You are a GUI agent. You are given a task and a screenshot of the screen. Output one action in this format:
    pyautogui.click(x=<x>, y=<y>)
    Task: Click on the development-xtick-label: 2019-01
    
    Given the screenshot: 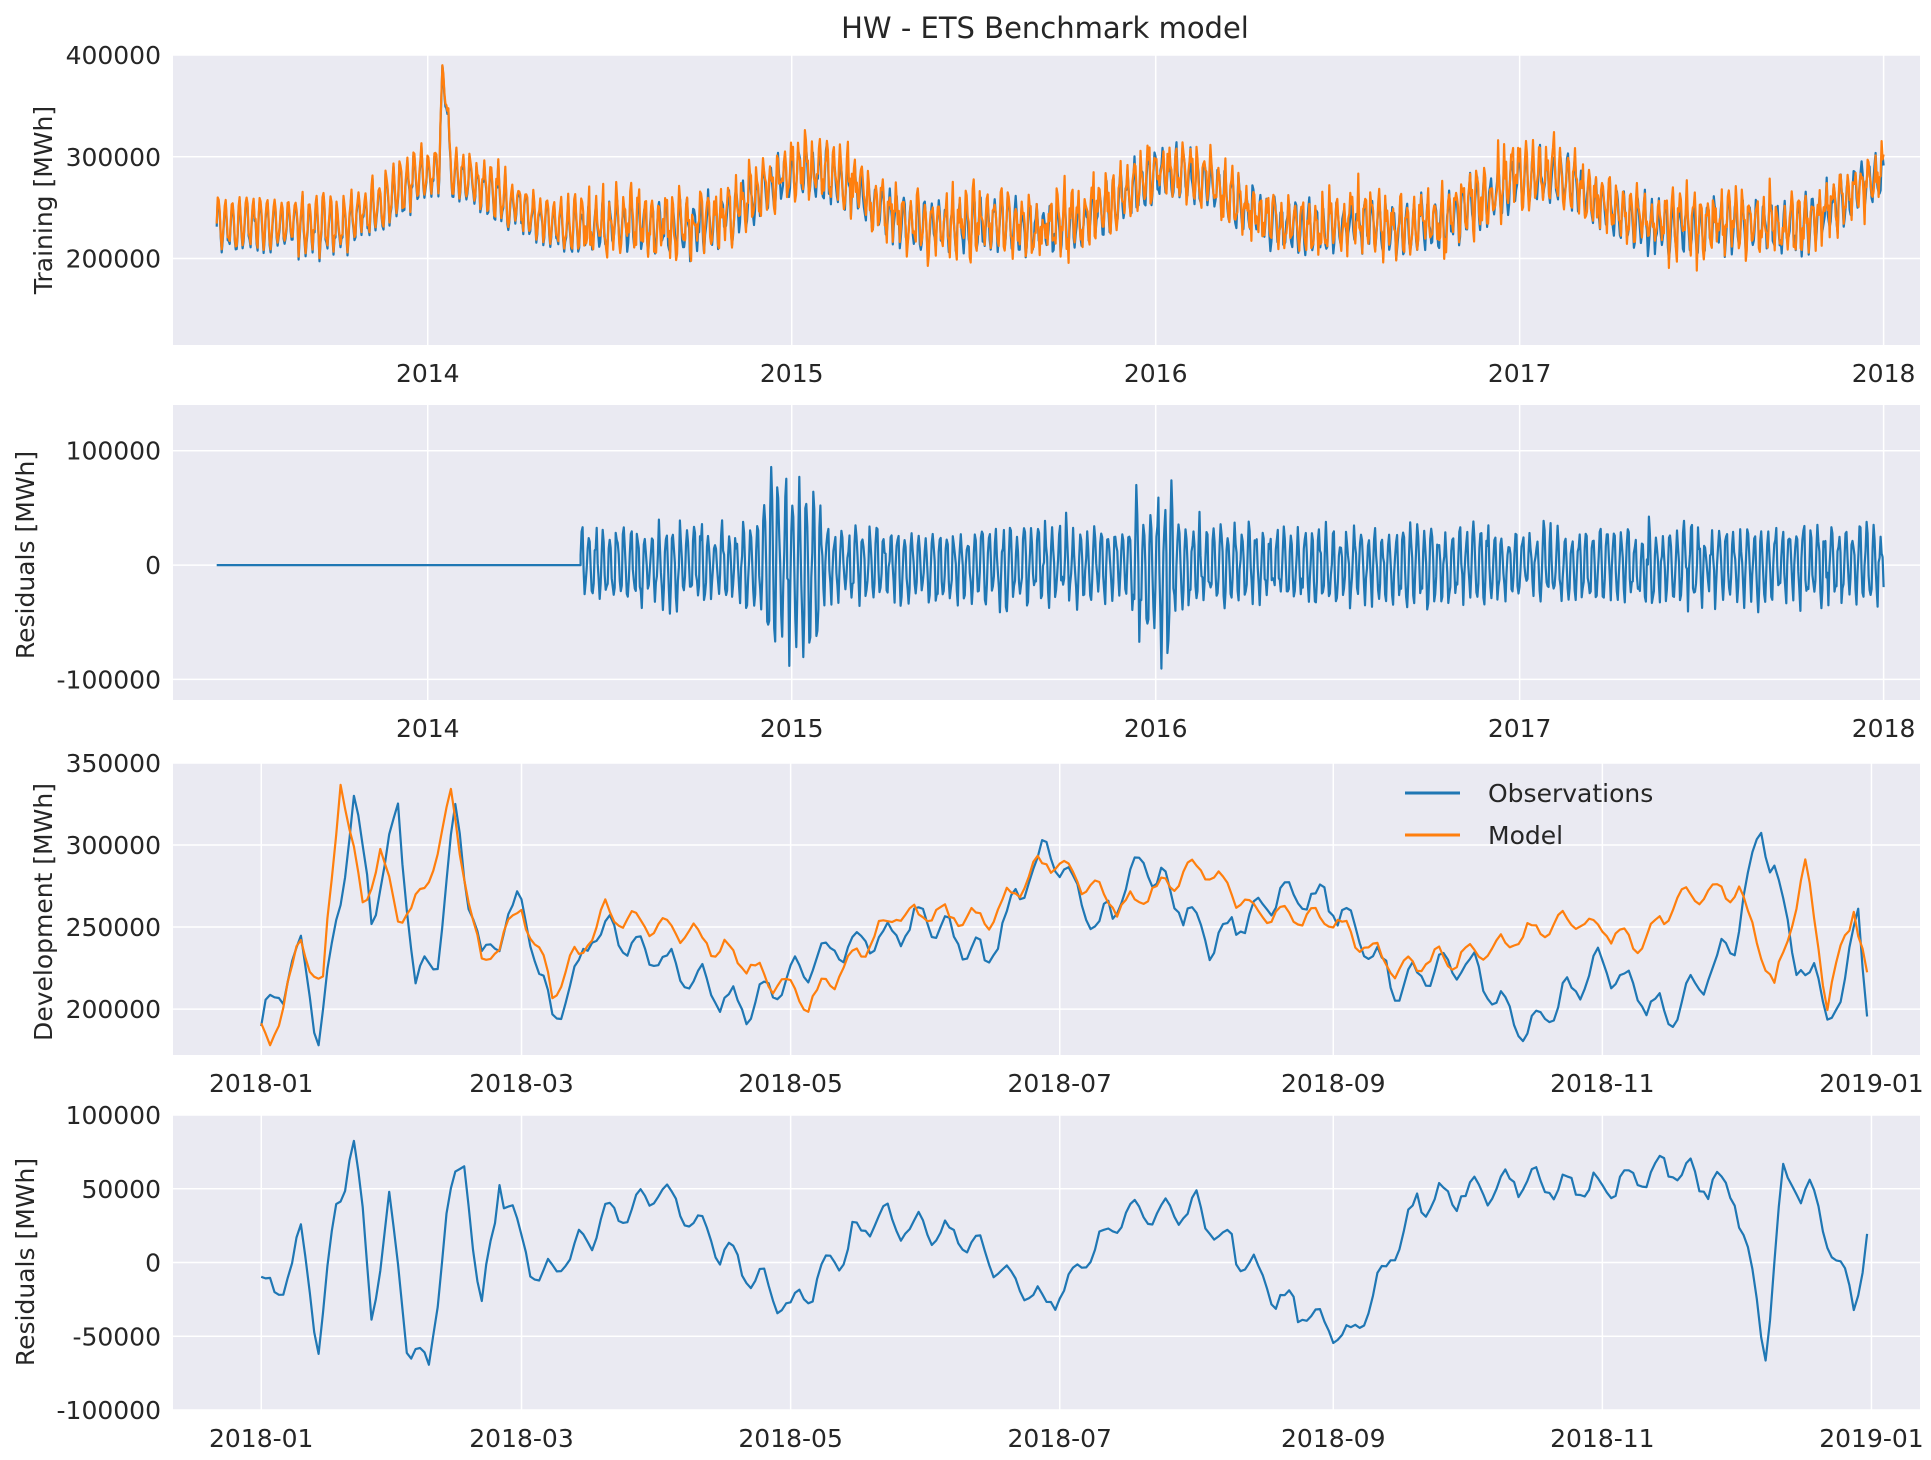 What is the action you would take?
    pyautogui.click(x=1871, y=1083)
    